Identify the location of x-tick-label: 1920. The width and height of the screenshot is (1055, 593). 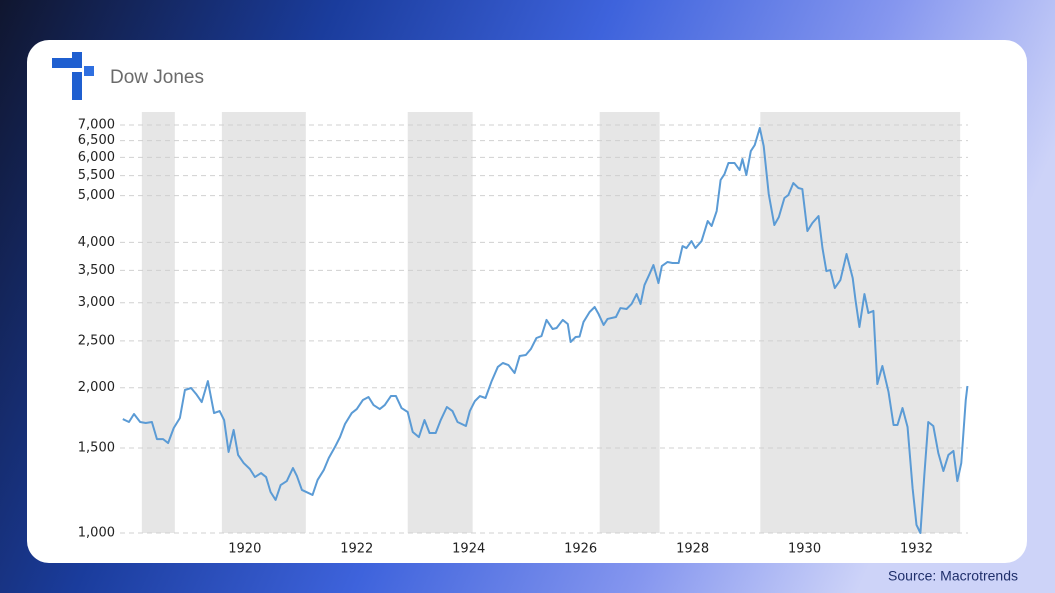
(244, 549).